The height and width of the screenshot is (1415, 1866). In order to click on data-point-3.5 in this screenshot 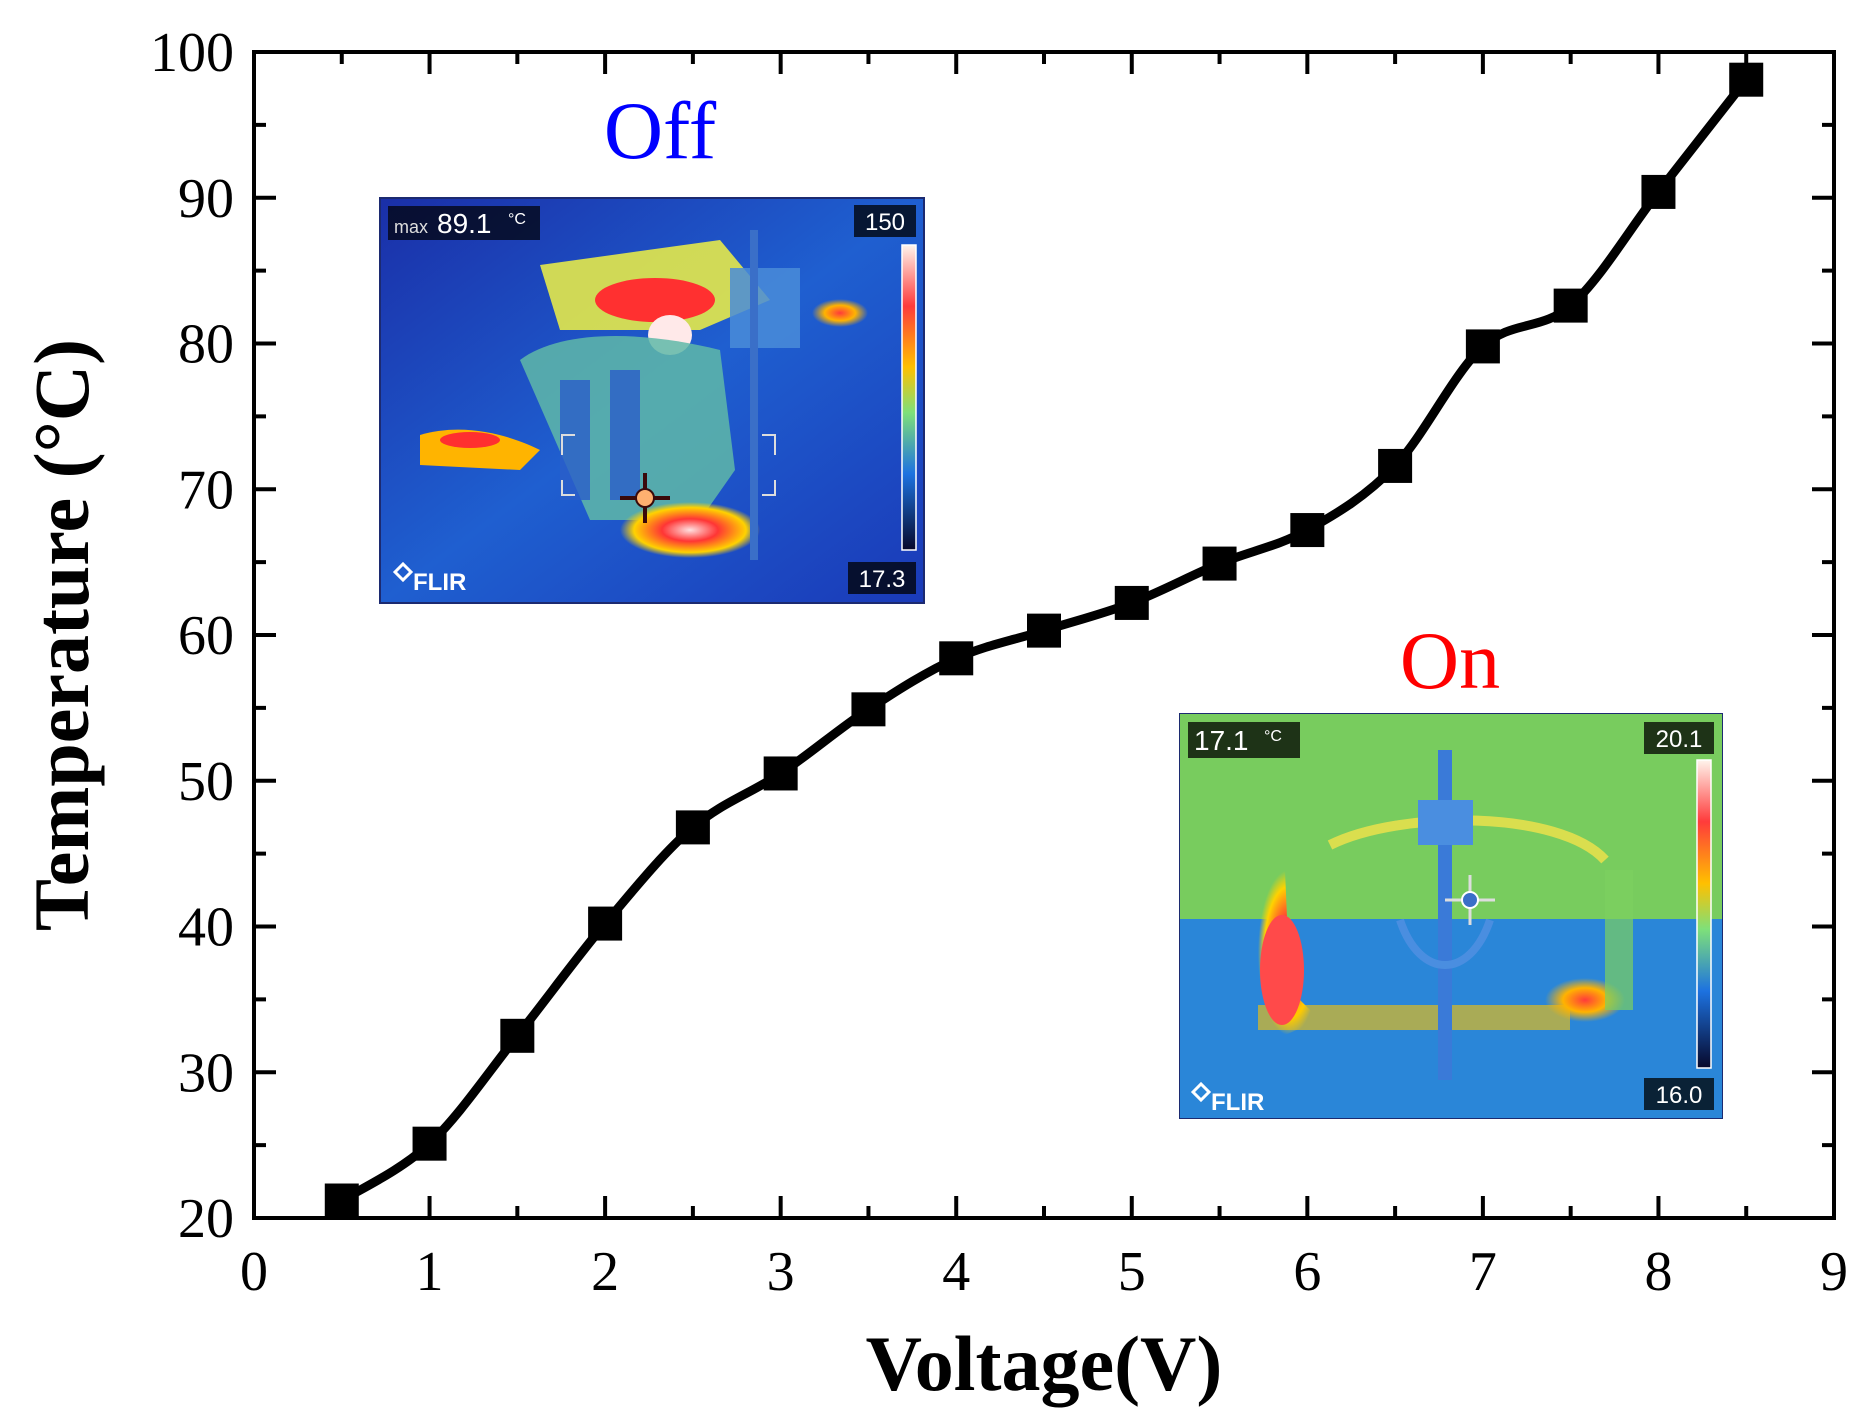, I will do `click(868, 709)`.